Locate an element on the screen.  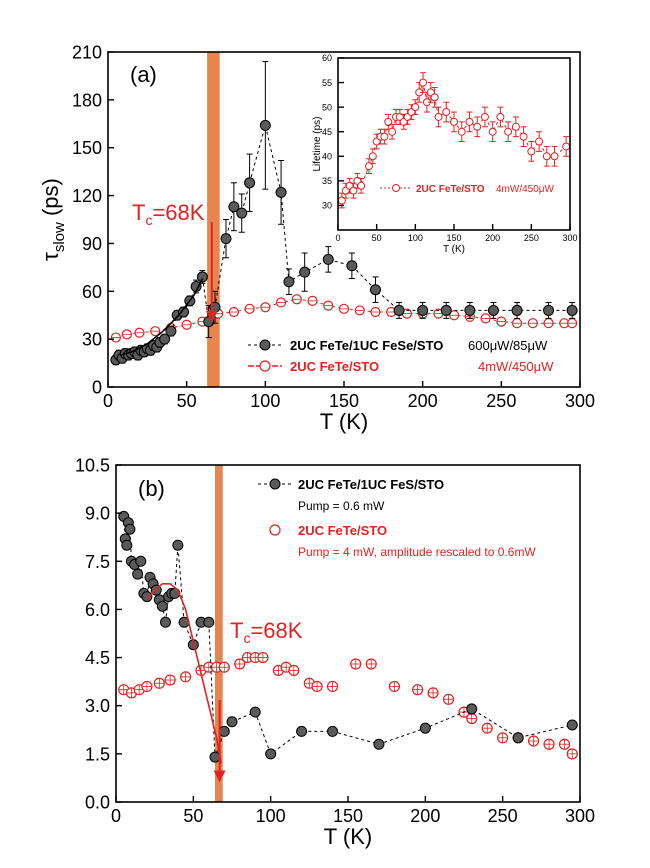
a-ytick-label: 150 is located at coordinates (87, 148).